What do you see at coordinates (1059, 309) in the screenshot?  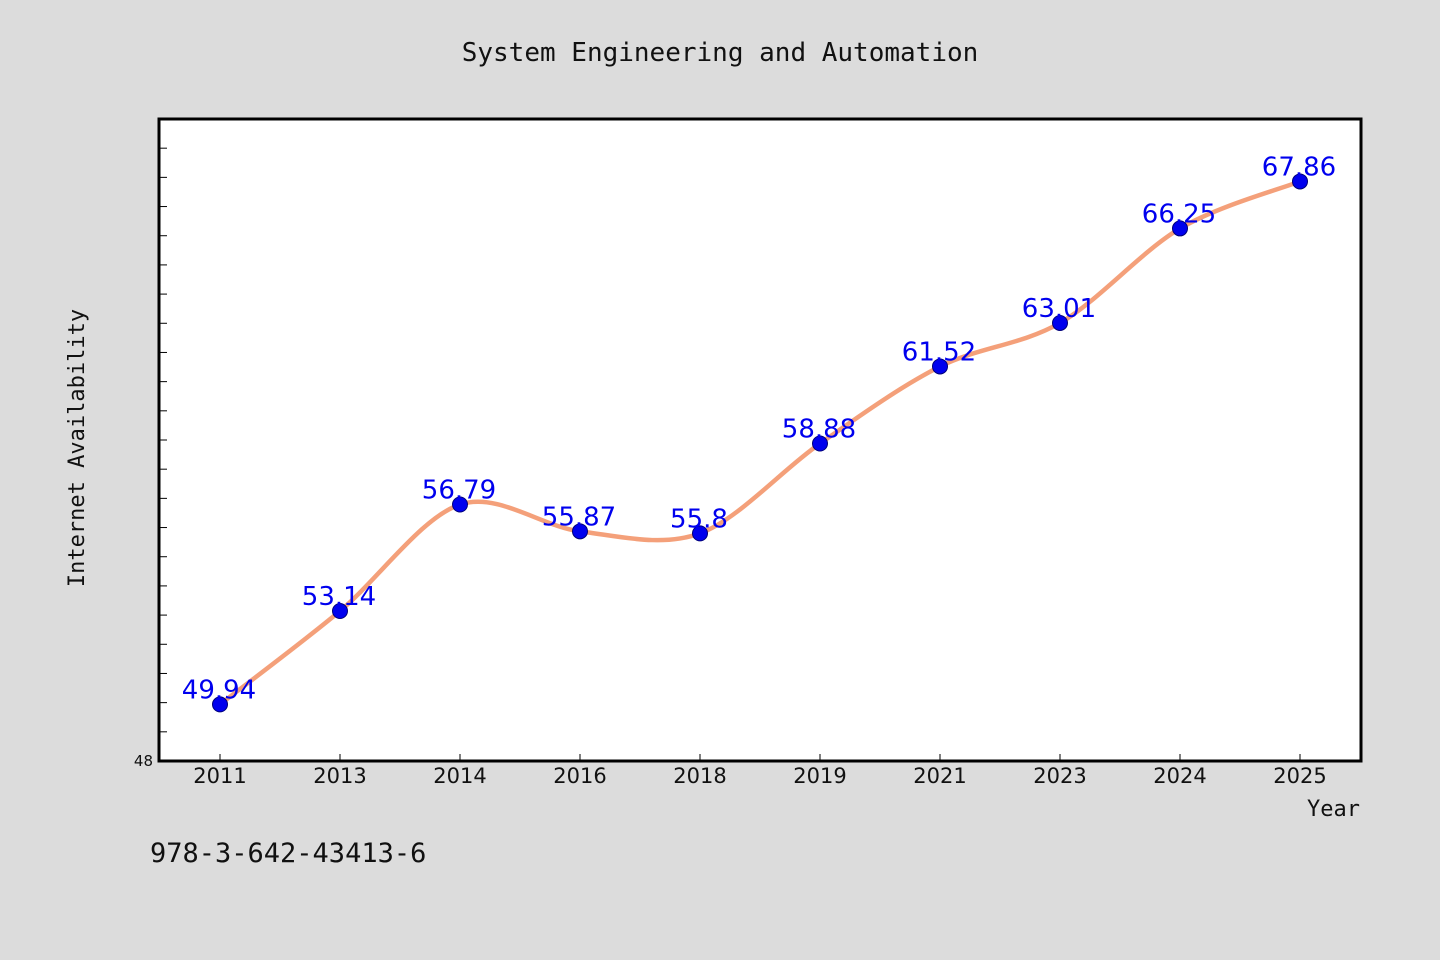 I see `data-label: 63.01` at bounding box center [1059, 309].